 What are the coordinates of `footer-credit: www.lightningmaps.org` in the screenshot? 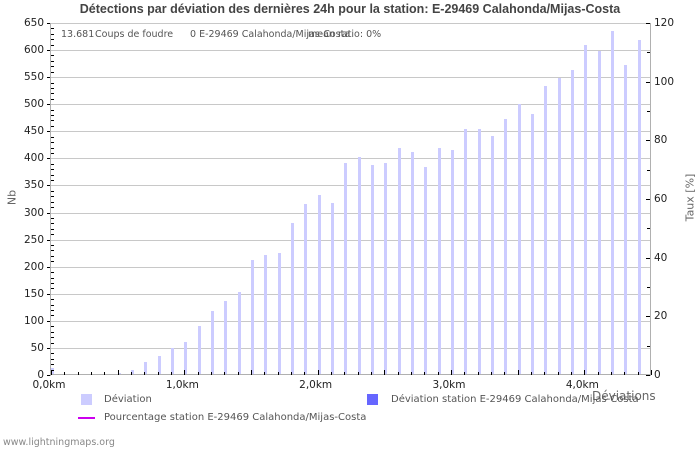 It's located at (59, 442).